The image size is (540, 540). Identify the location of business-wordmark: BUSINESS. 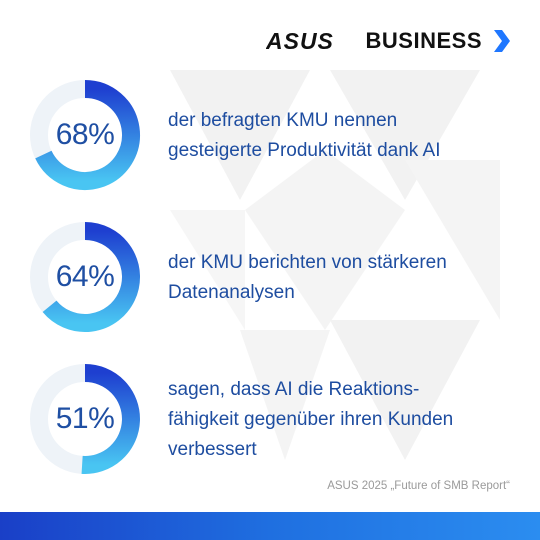
(423, 40).